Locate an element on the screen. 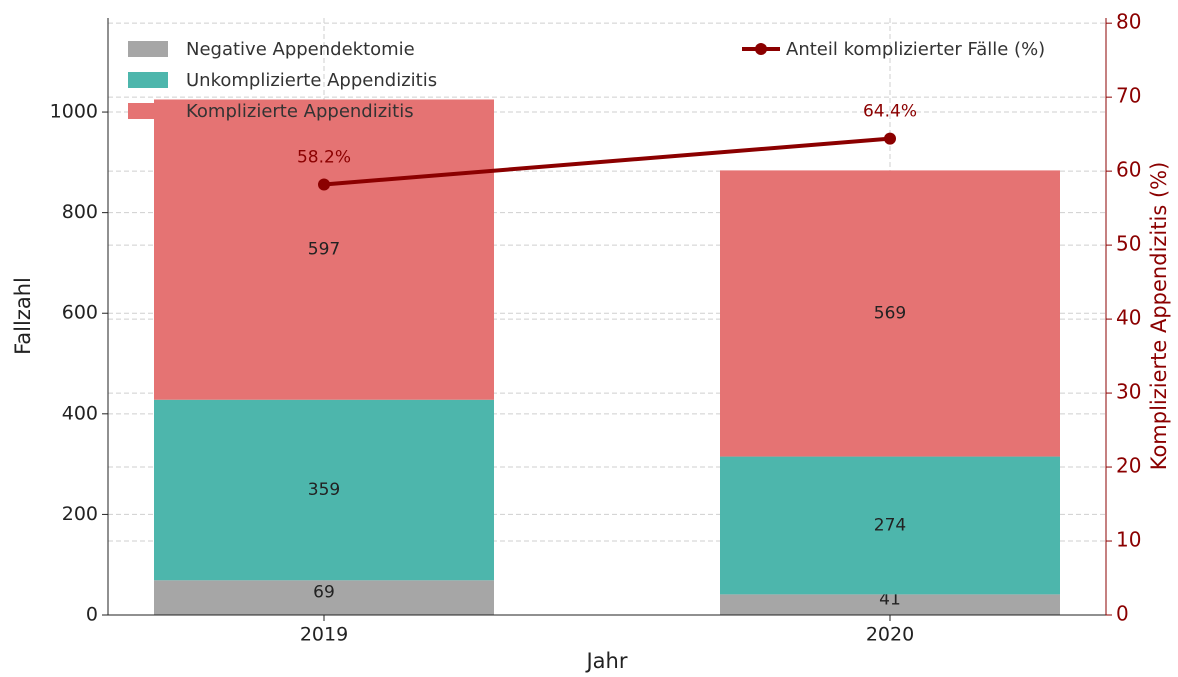 This screenshot has height=677, width=1178. y-tick-label: 200 is located at coordinates (80, 514).